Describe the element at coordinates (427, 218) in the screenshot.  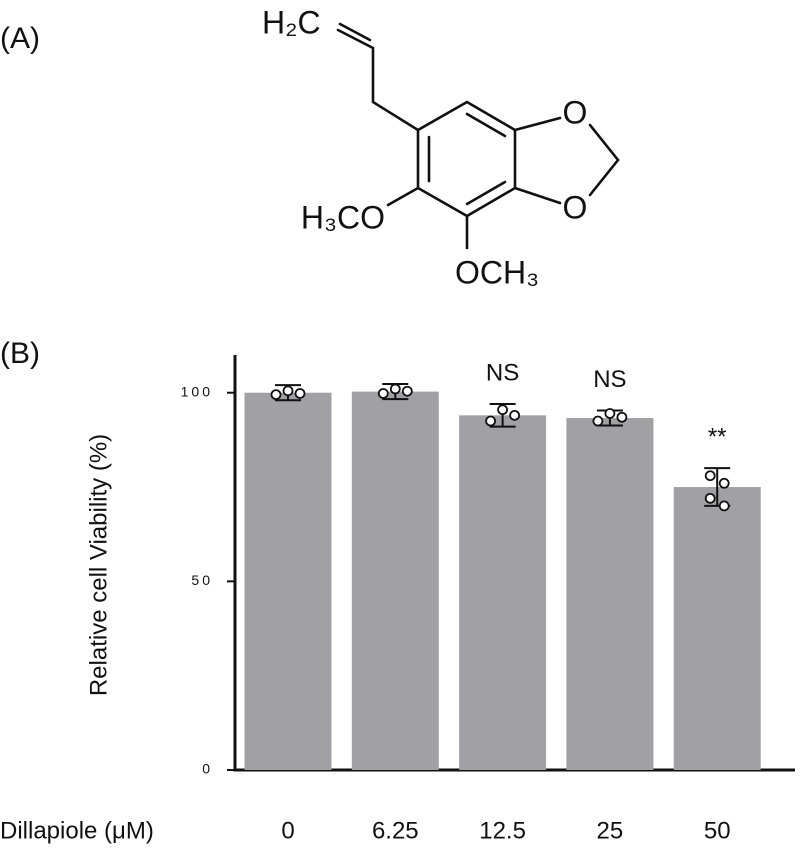
I see `methoxy-bonds` at that location.